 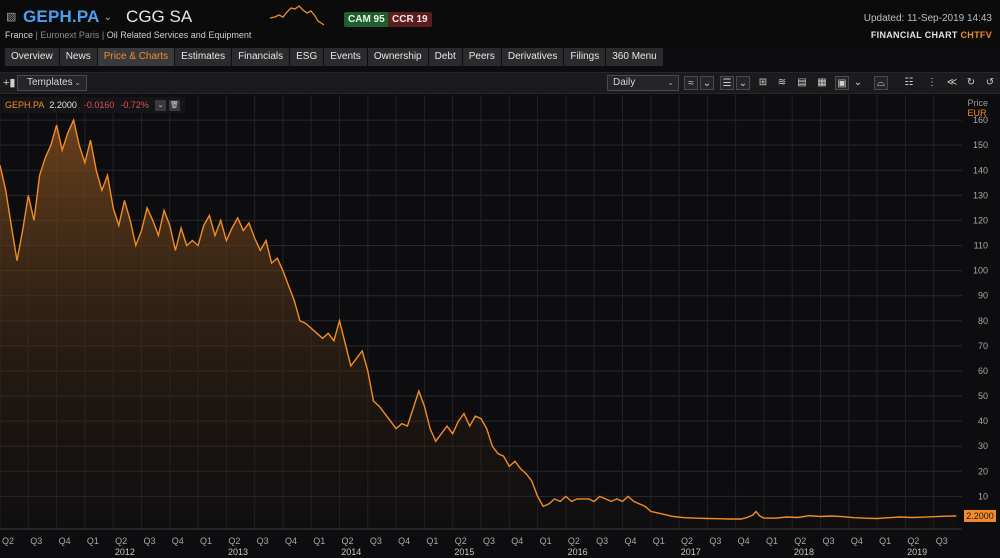 I want to click on templates-dropdown: Templates ⌄, so click(x=52, y=83).